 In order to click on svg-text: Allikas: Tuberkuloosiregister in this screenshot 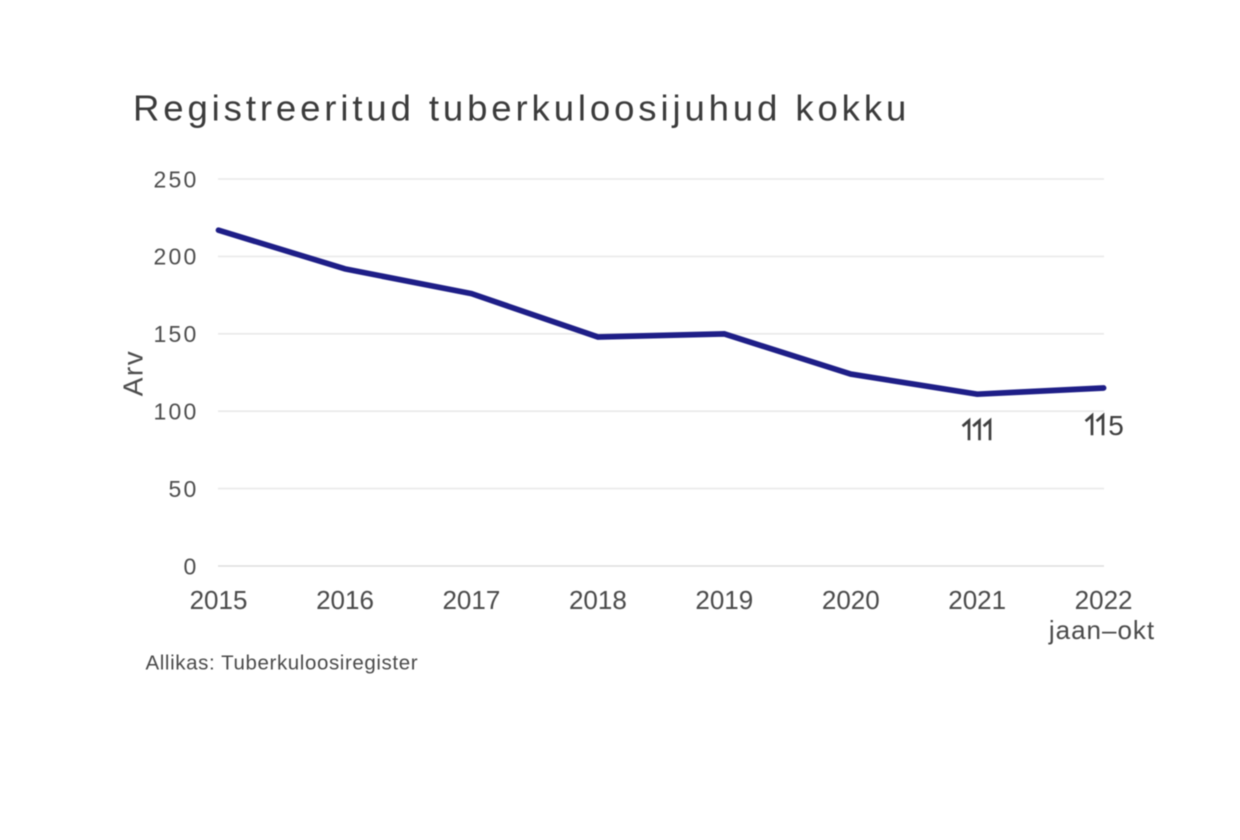, I will do `click(282, 663)`.